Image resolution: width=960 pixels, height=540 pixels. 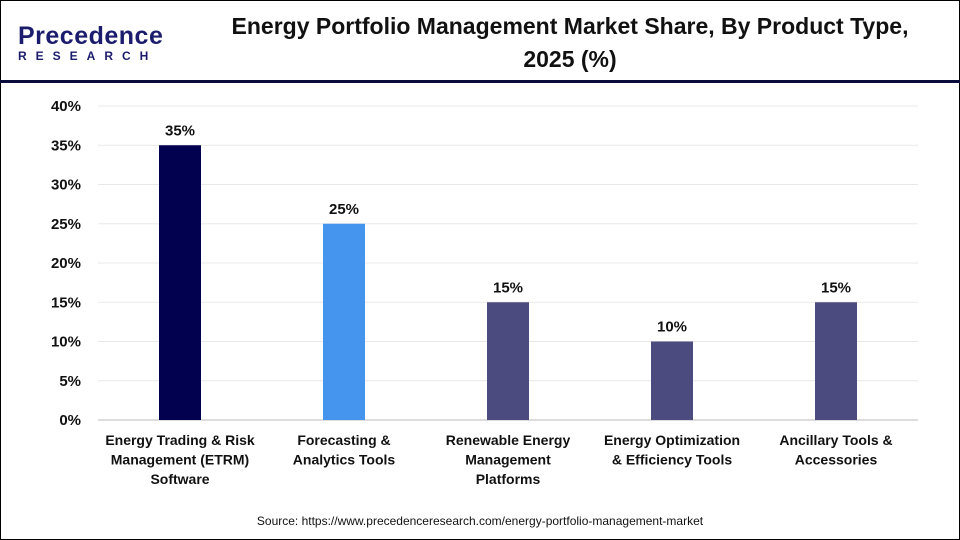 I want to click on logo-line1: Precedence, so click(x=91, y=36).